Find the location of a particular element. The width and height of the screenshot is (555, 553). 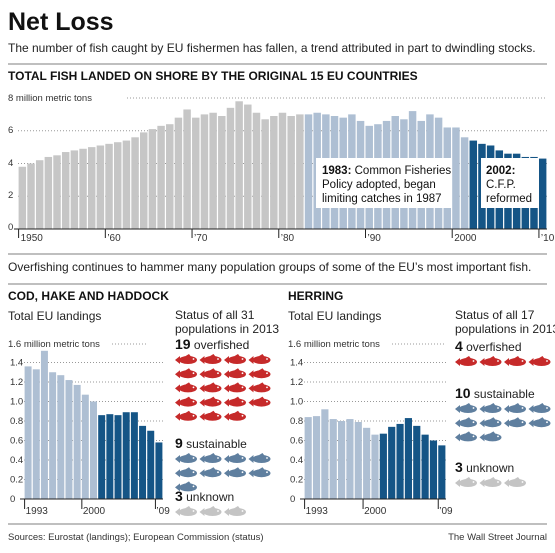

top-bar-1975 is located at coordinates (239, 165).